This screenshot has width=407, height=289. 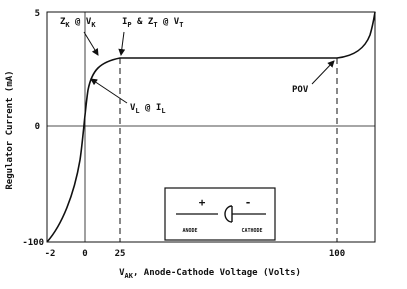 I want to click on inset-anode: ANODE, so click(x=189, y=231).